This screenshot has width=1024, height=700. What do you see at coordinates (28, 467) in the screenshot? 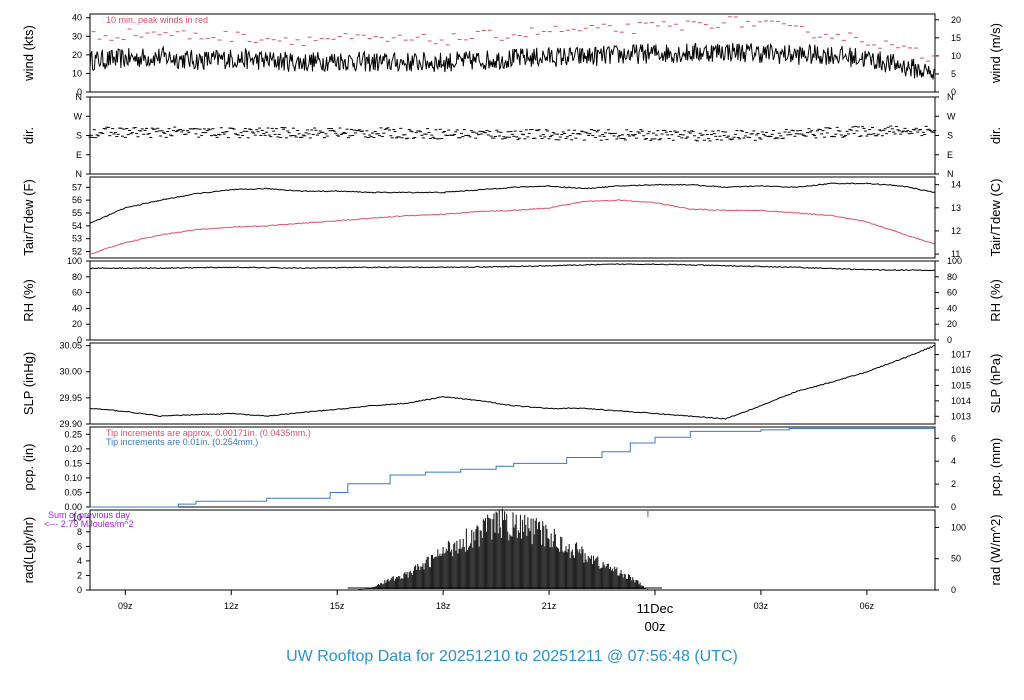
I see `pcp-ylabel: pcp. (in)` at bounding box center [28, 467].